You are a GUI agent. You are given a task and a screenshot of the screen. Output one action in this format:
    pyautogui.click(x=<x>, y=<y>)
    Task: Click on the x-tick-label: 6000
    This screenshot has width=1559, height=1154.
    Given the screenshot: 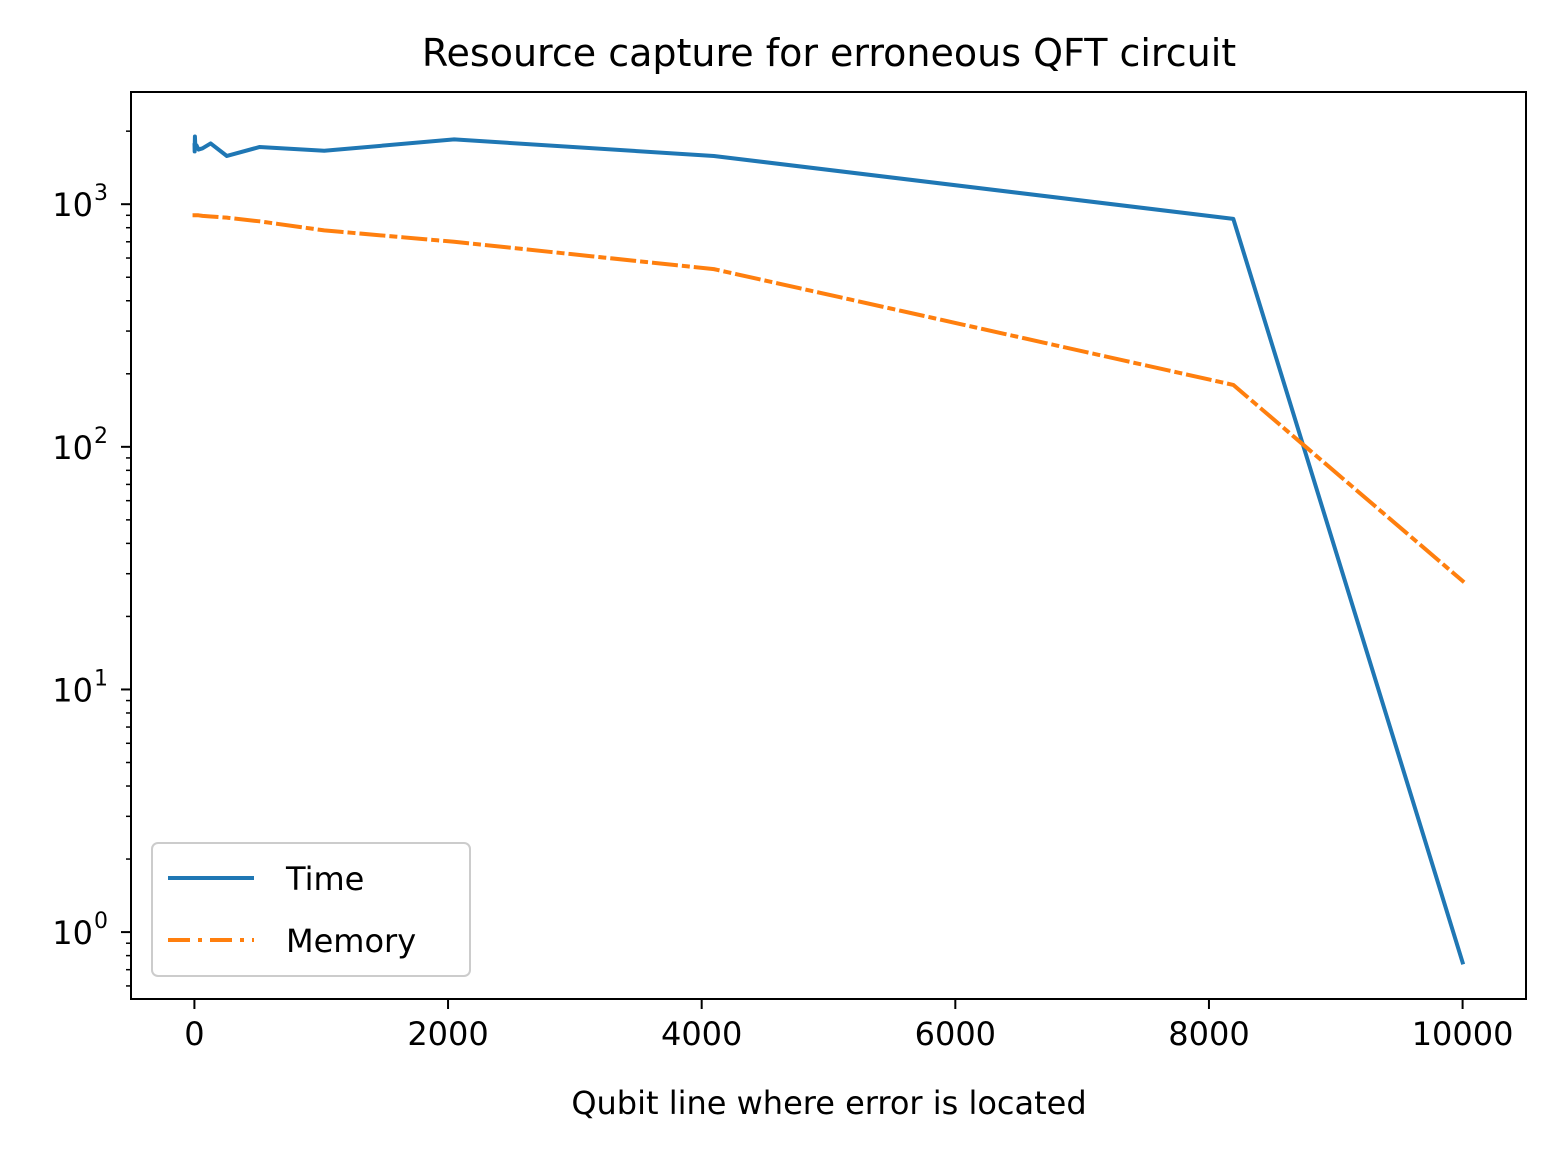 What is the action you would take?
    pyautogui.click(x=955, y=1034)
    